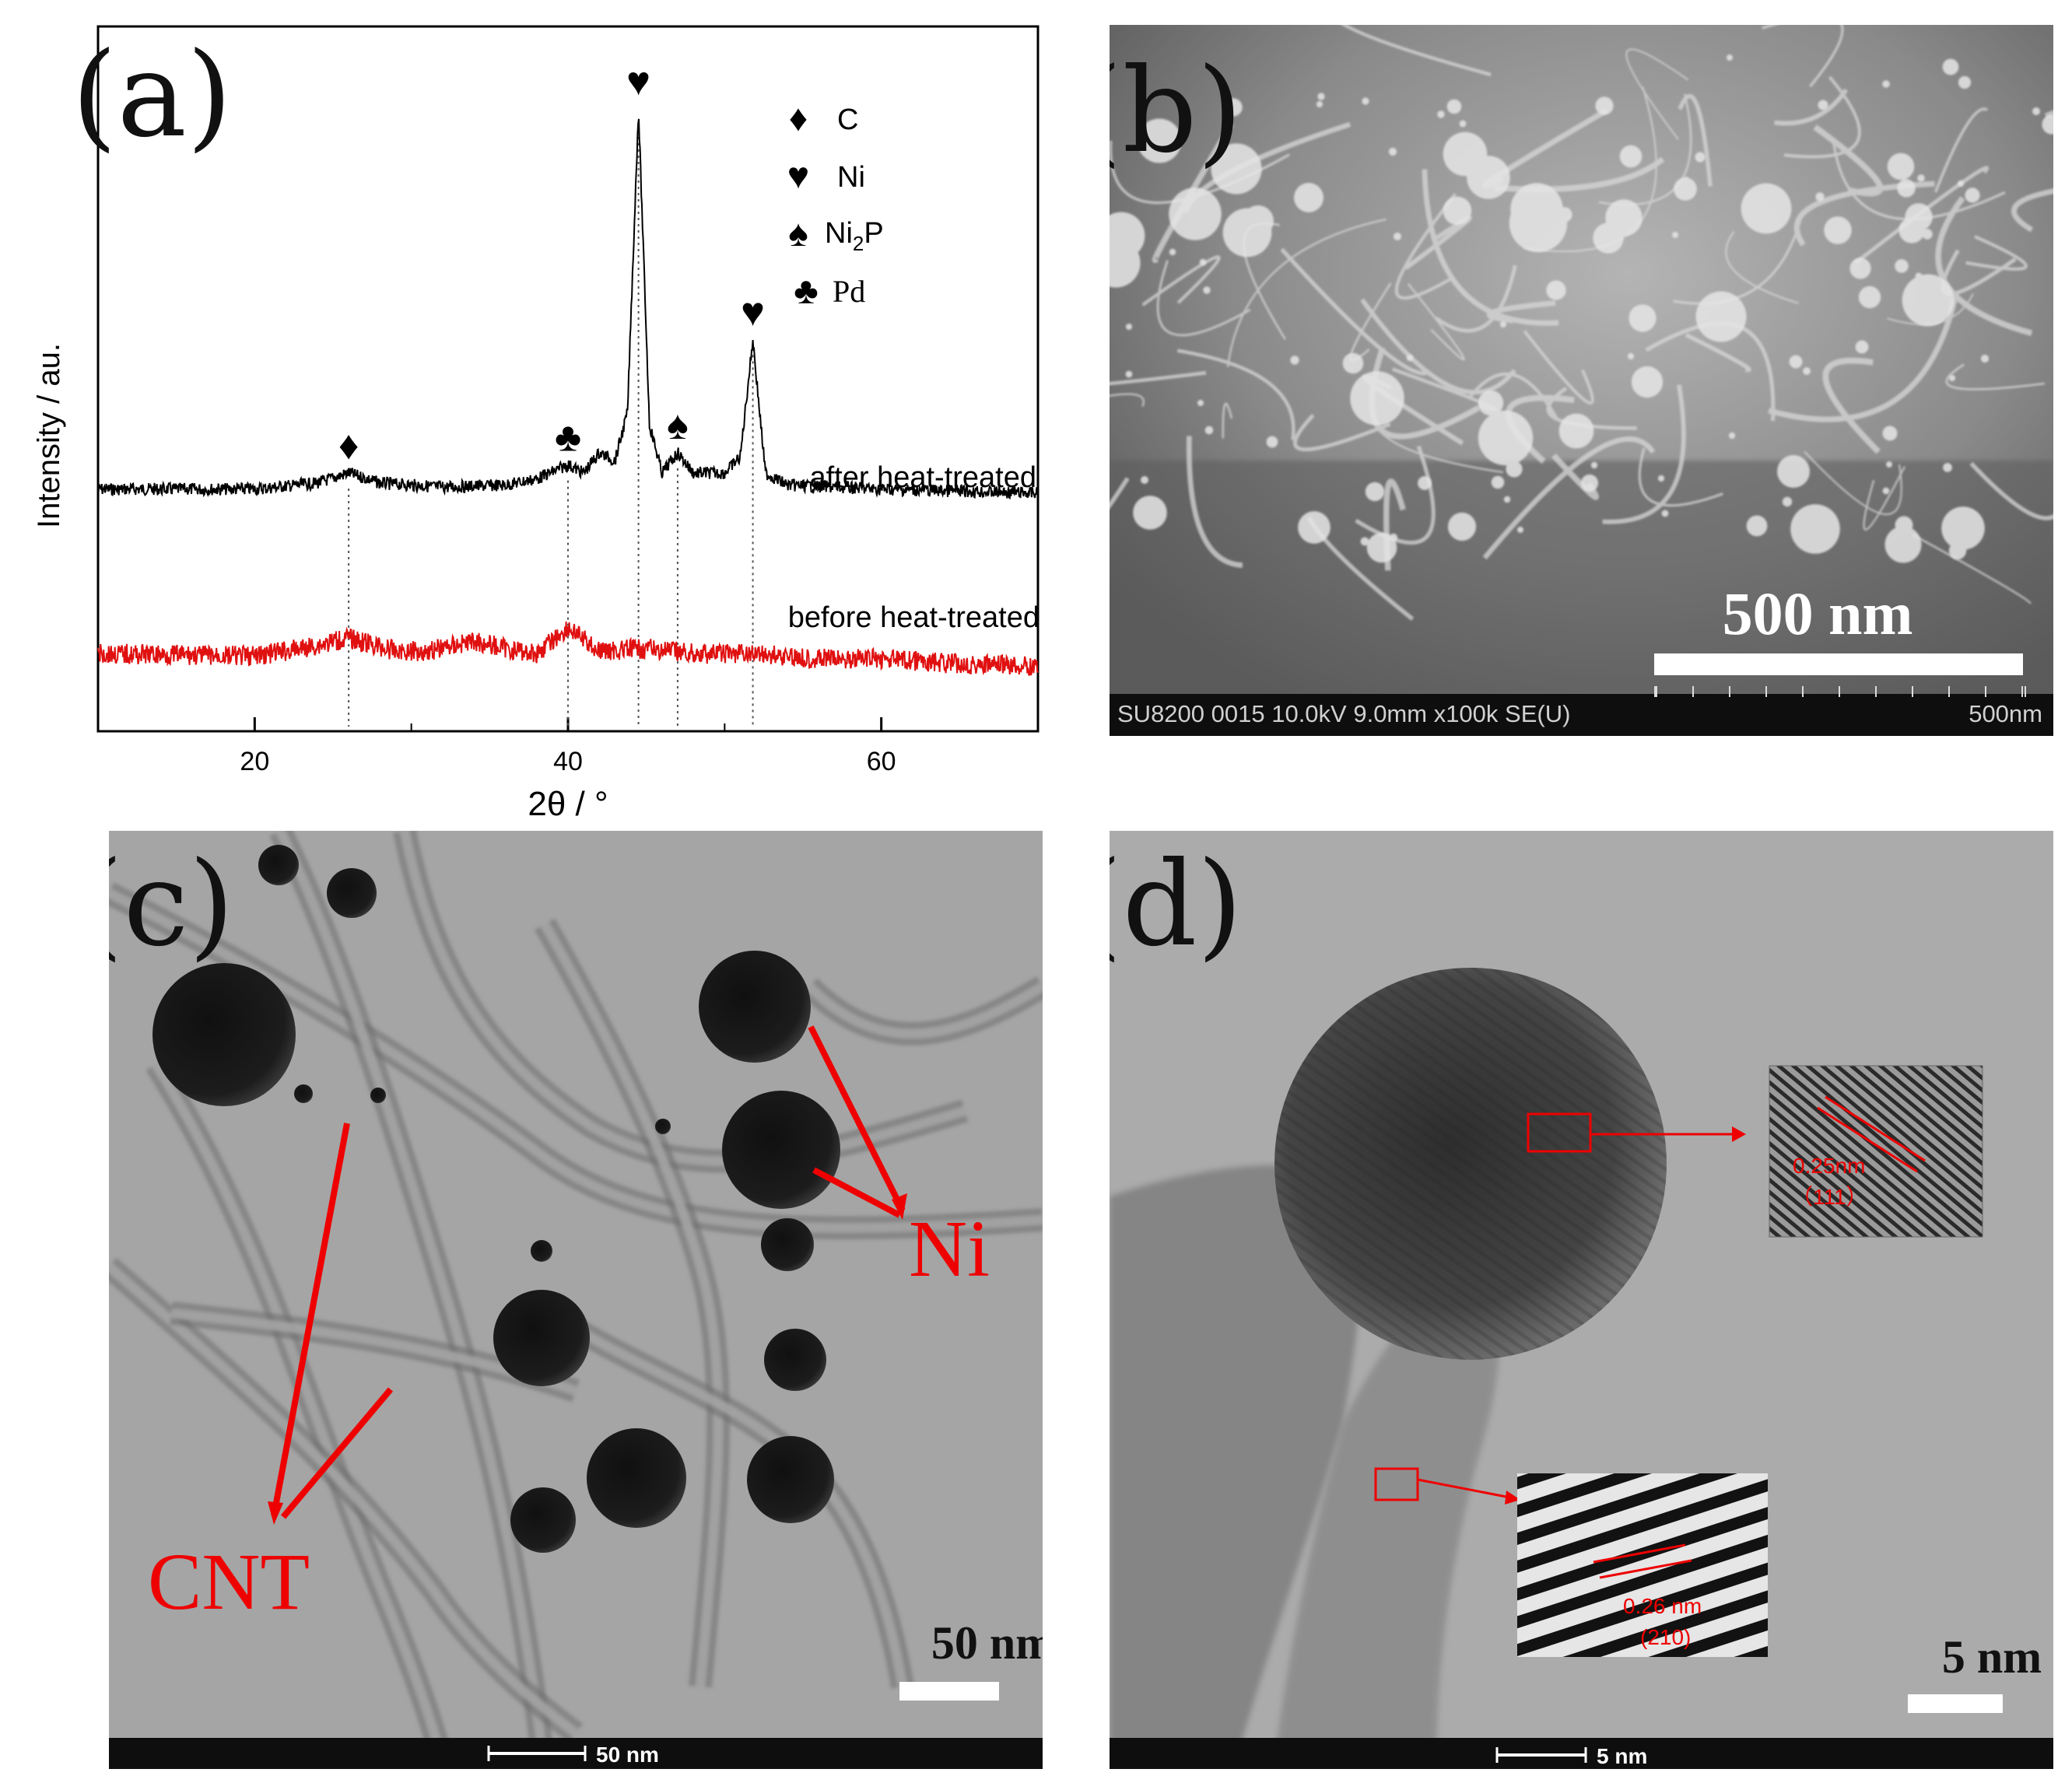  What do you see at coordinates (344, 1500) in the screenshot?
I see `cnt-tube-core` at bounding box center [344, 1500].